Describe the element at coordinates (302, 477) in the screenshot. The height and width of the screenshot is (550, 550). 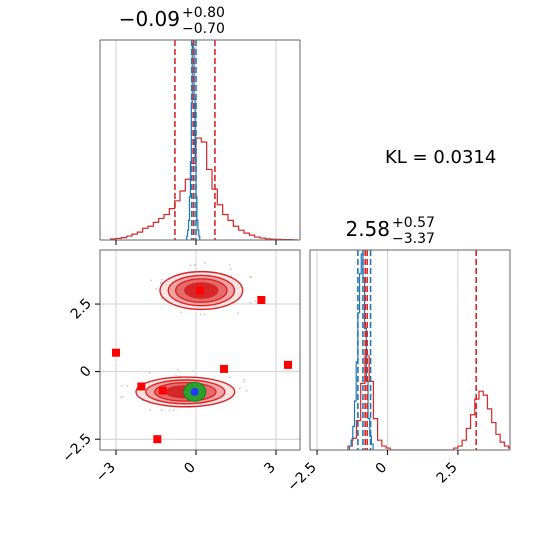
I see `x-tick-label: −2.5` at that location.